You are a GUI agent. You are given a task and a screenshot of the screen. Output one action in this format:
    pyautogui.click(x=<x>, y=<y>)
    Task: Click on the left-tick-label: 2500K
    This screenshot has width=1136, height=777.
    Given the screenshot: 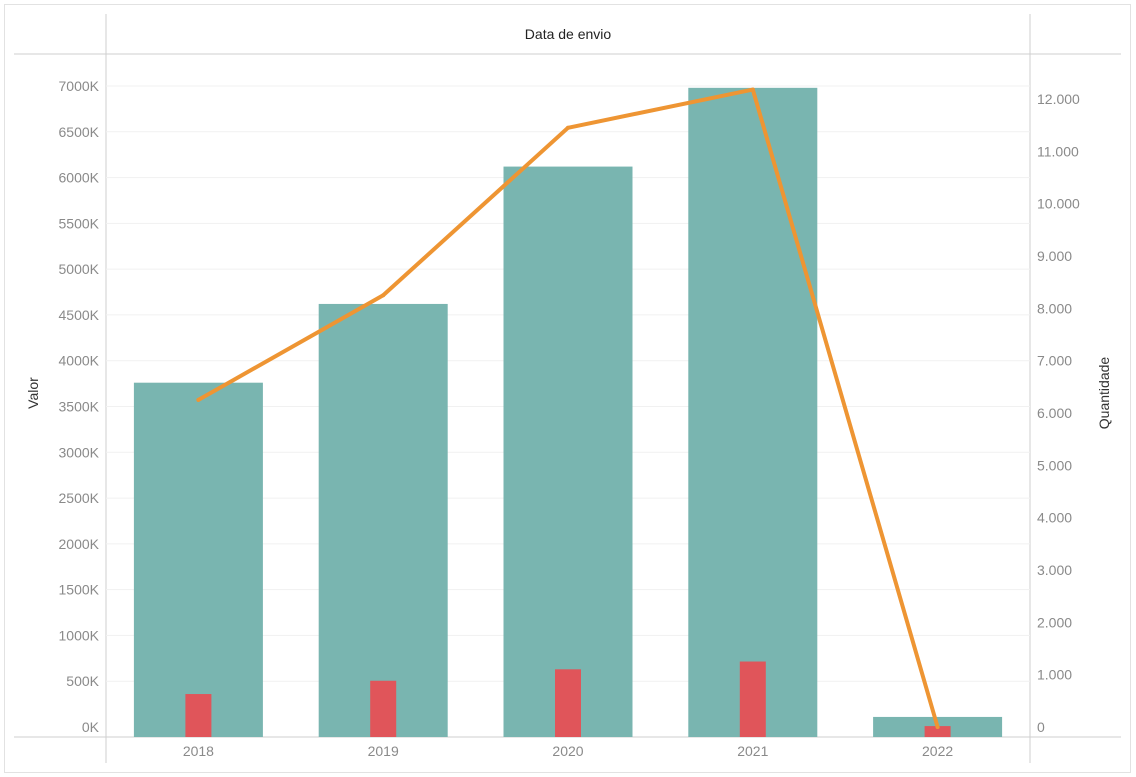 What is the action you would take?
    pyautogui.click(x=79, y=498)
    